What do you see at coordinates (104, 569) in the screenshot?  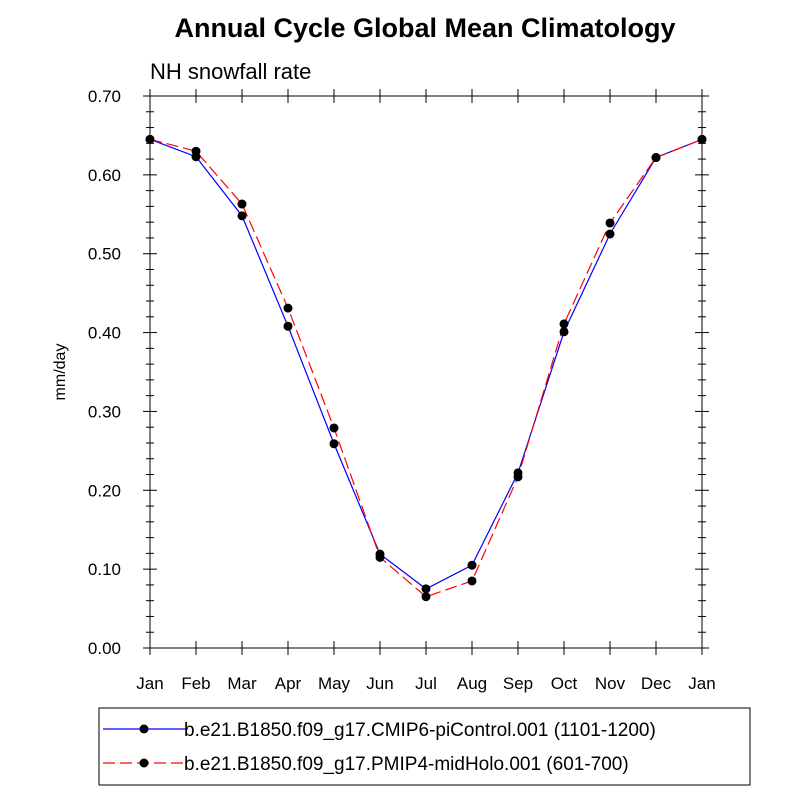 I see `y-tick-label: 0.10` at bounding box center [104, 569].